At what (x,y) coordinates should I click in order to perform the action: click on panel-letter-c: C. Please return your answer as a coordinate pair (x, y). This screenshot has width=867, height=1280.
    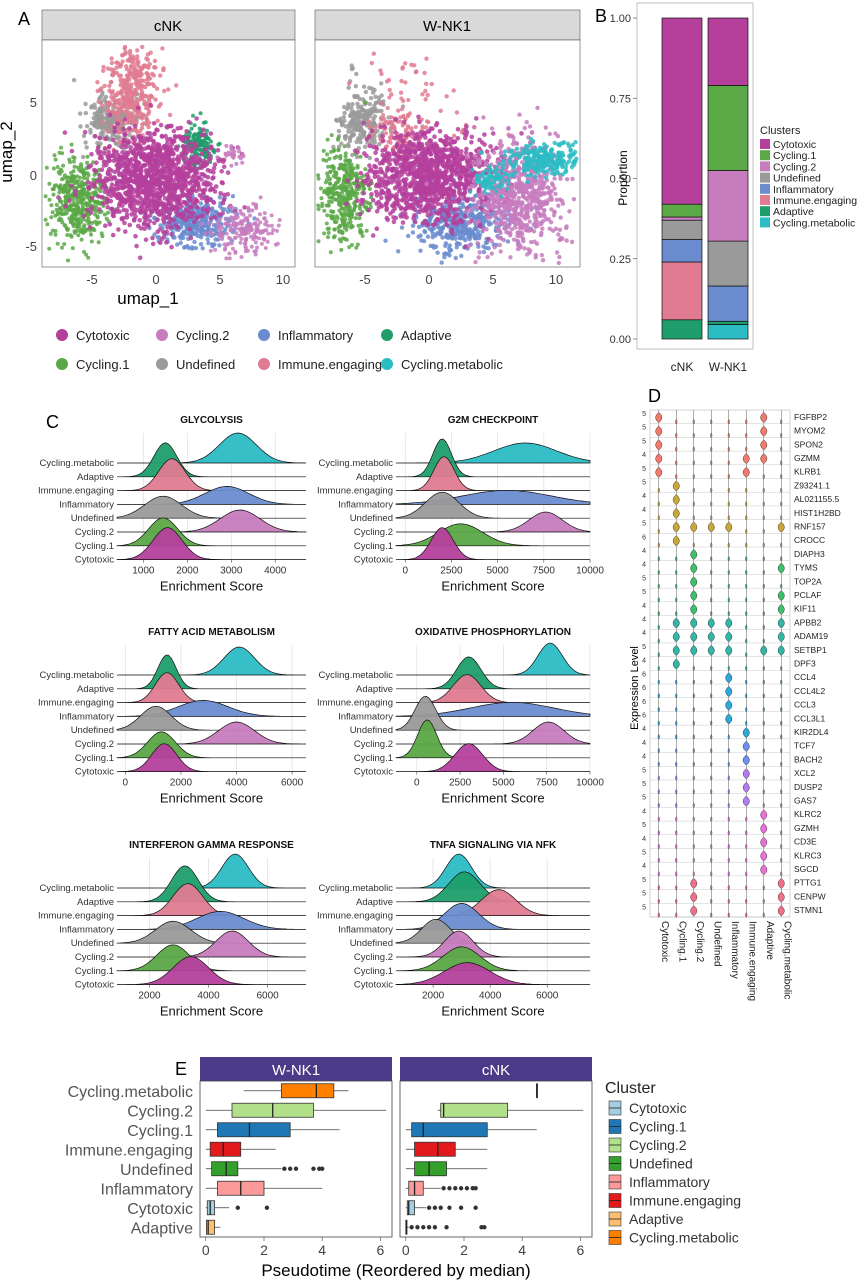
    Looking at the image, I should click on (52, 422).